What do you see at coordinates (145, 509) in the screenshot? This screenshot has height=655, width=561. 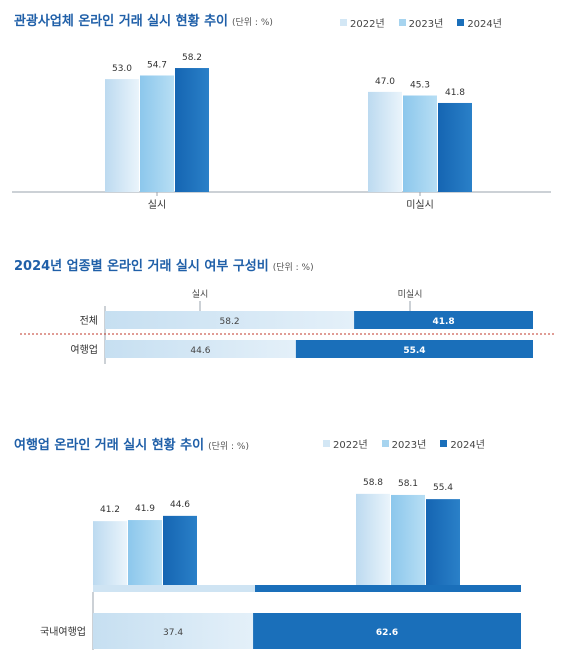 I see `chart3-data-label: 41.9` at bounding box center [145, 509].